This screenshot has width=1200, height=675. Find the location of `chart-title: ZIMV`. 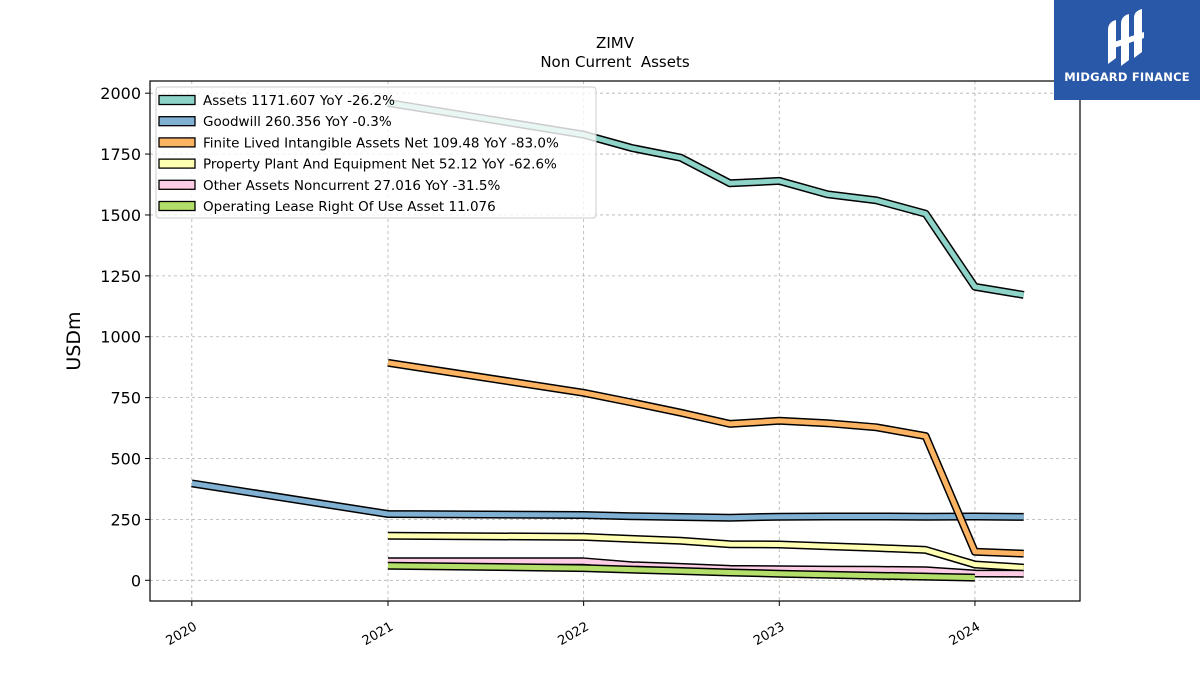

chart-title: ZIMV is located at coordinates (615, 43).